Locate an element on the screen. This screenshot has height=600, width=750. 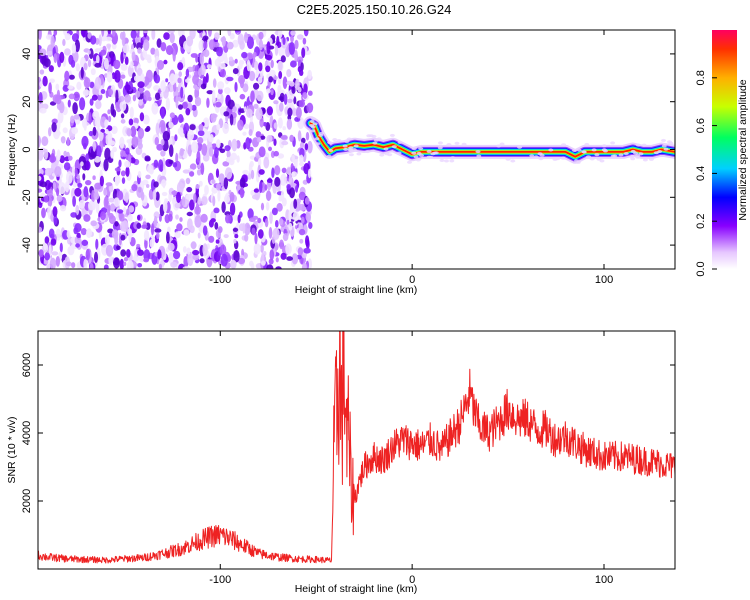
spectrogram-xlabel: Height of straight line (km) is located at coordinates (356, 290).